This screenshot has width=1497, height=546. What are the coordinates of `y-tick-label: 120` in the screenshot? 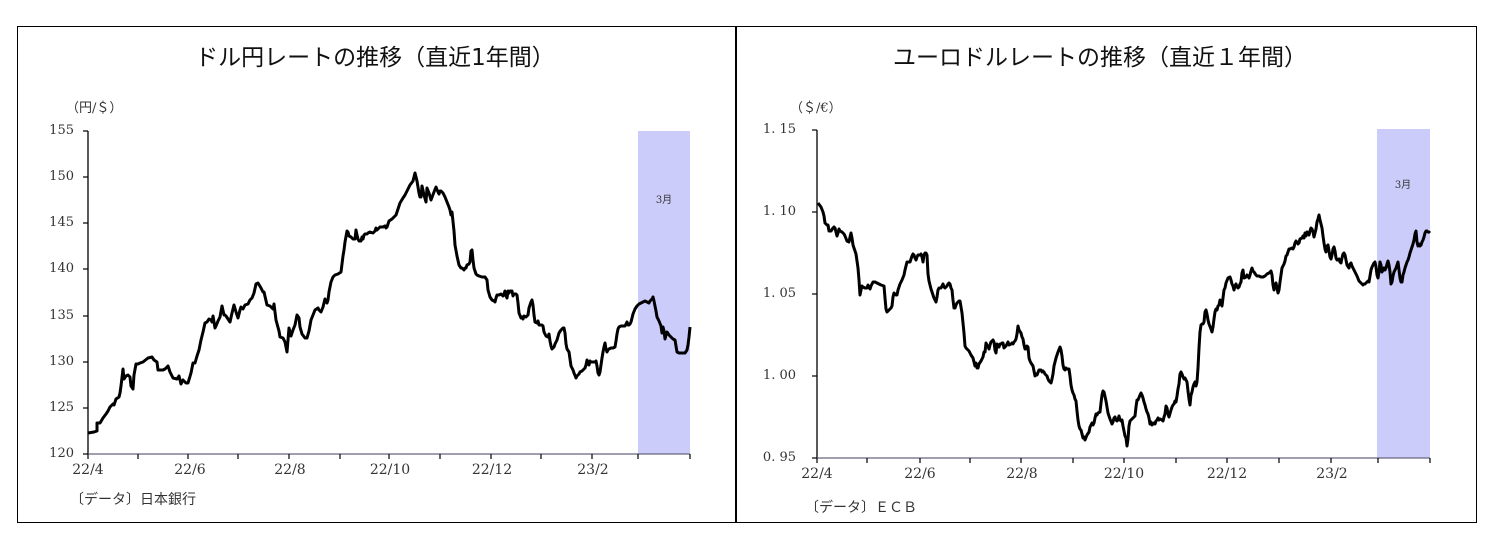 It's located at (61, 453).